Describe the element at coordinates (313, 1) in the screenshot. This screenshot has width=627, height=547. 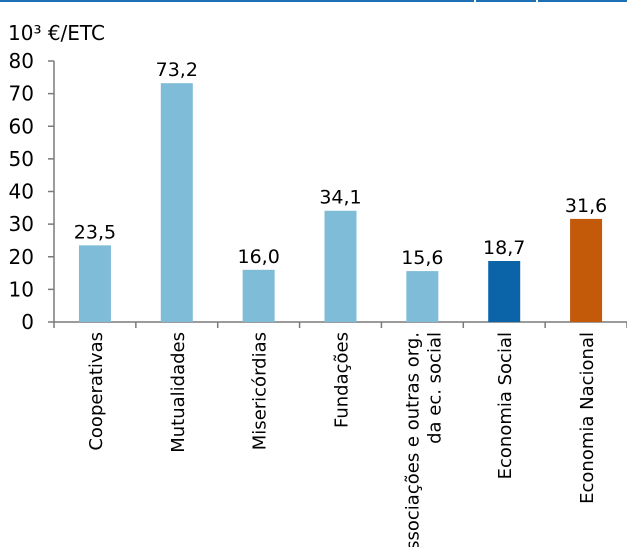
I see `top-rule` at that location.